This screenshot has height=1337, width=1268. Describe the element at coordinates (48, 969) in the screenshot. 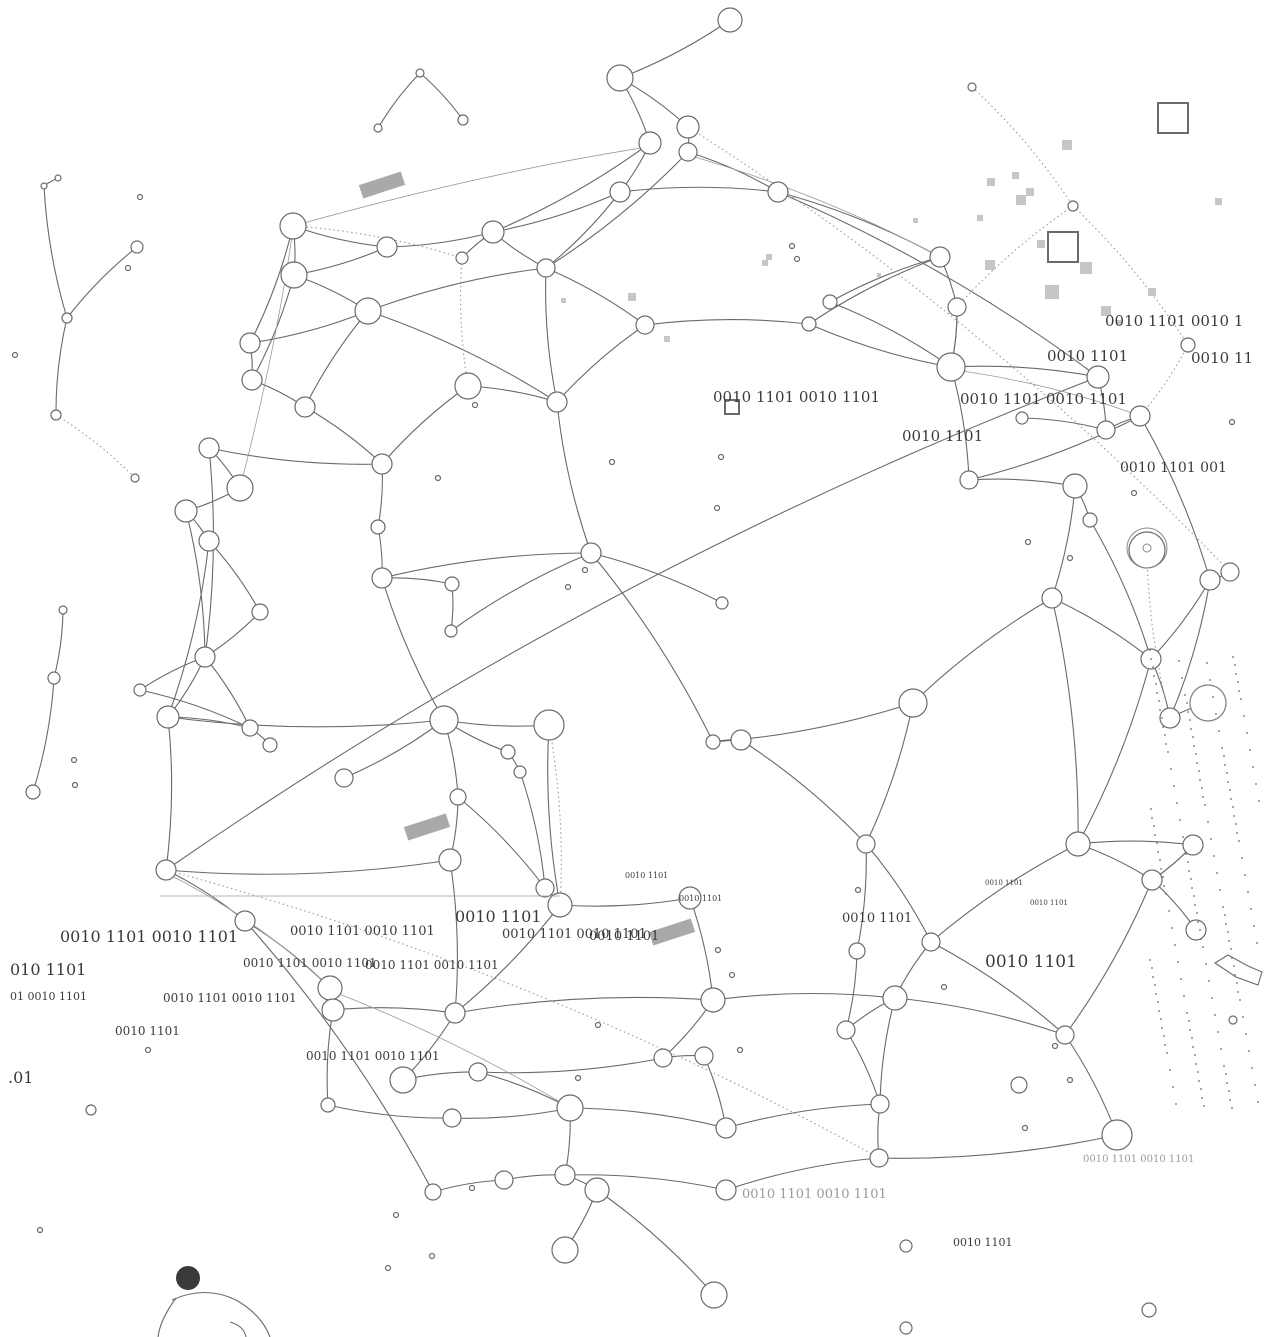

I see `binary-label: 010 1101` at that location.